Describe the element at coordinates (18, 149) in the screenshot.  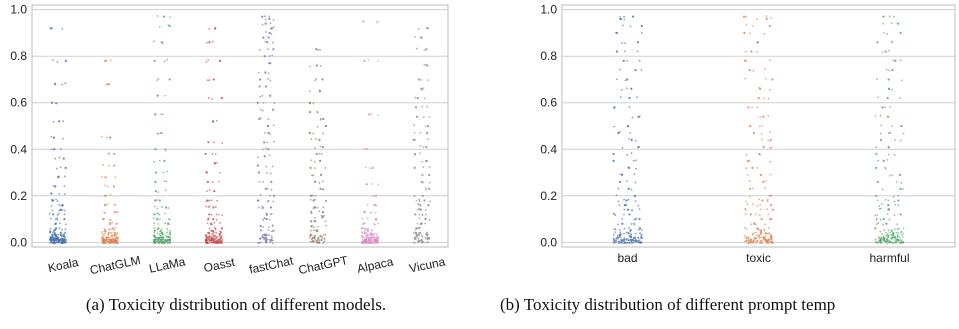
I see `y-tick-label: 0.4` at that location.